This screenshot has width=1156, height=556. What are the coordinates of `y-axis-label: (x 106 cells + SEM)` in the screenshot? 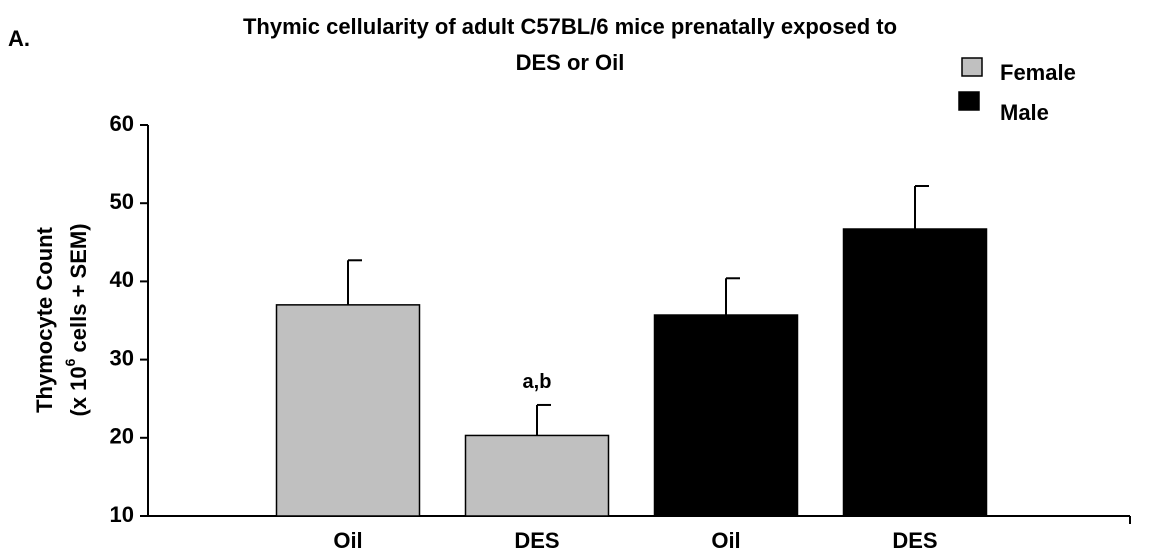 It's located at (76, 319).